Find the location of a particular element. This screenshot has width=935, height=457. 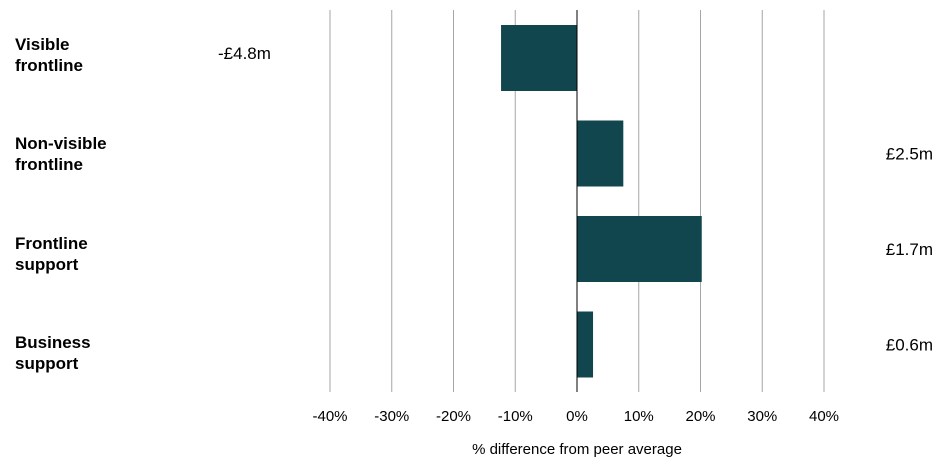

x-tick-label: -40% is located at coordinates (329, 416).